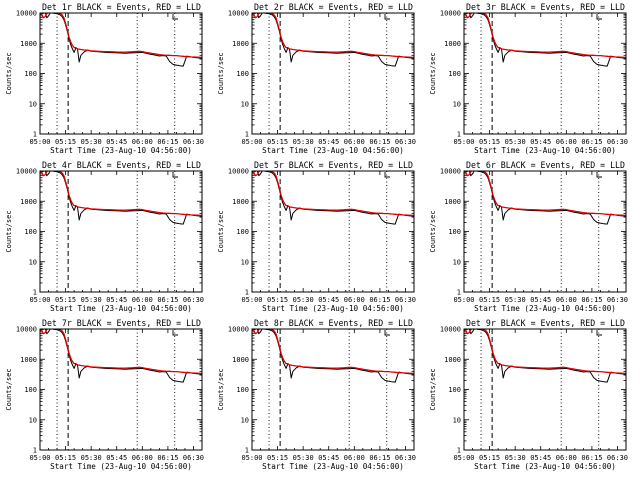  Describe the element at coordinates (121, 324) in the screenshot. I see `panel-title: Det 7r BLACK = Events, RED = LLD` at that location.